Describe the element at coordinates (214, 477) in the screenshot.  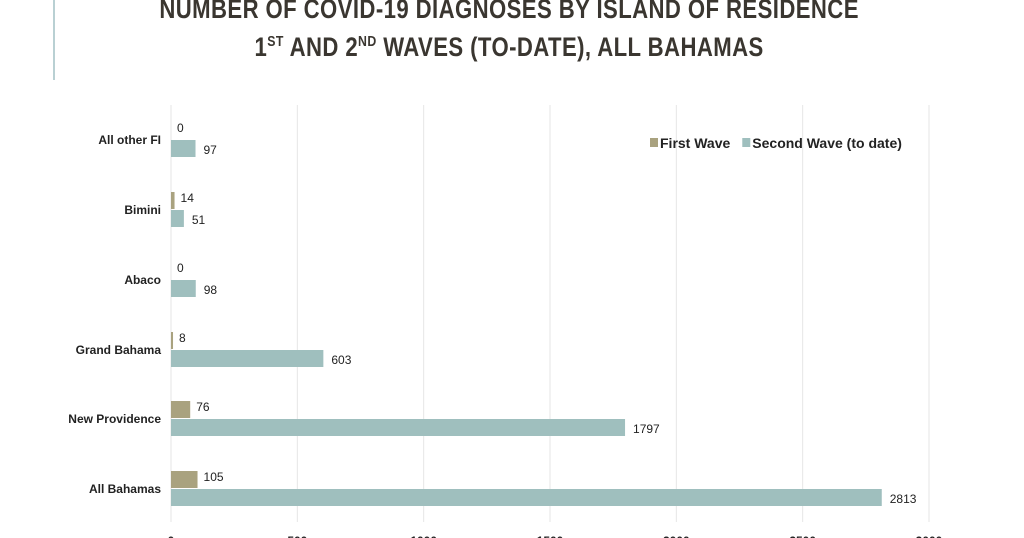
I see `data-label: 105` at that location.